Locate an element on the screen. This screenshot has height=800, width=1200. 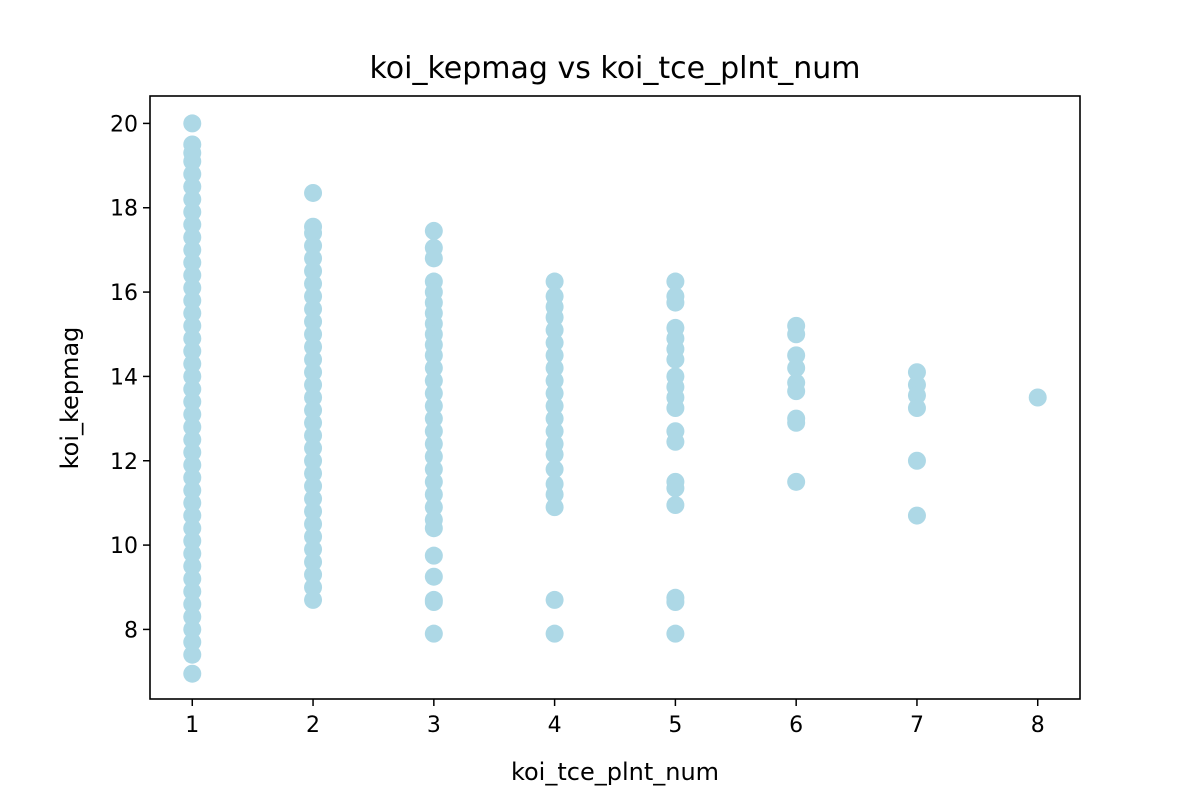
x-tick-label: 8 is located at coordinates (1038, 725).